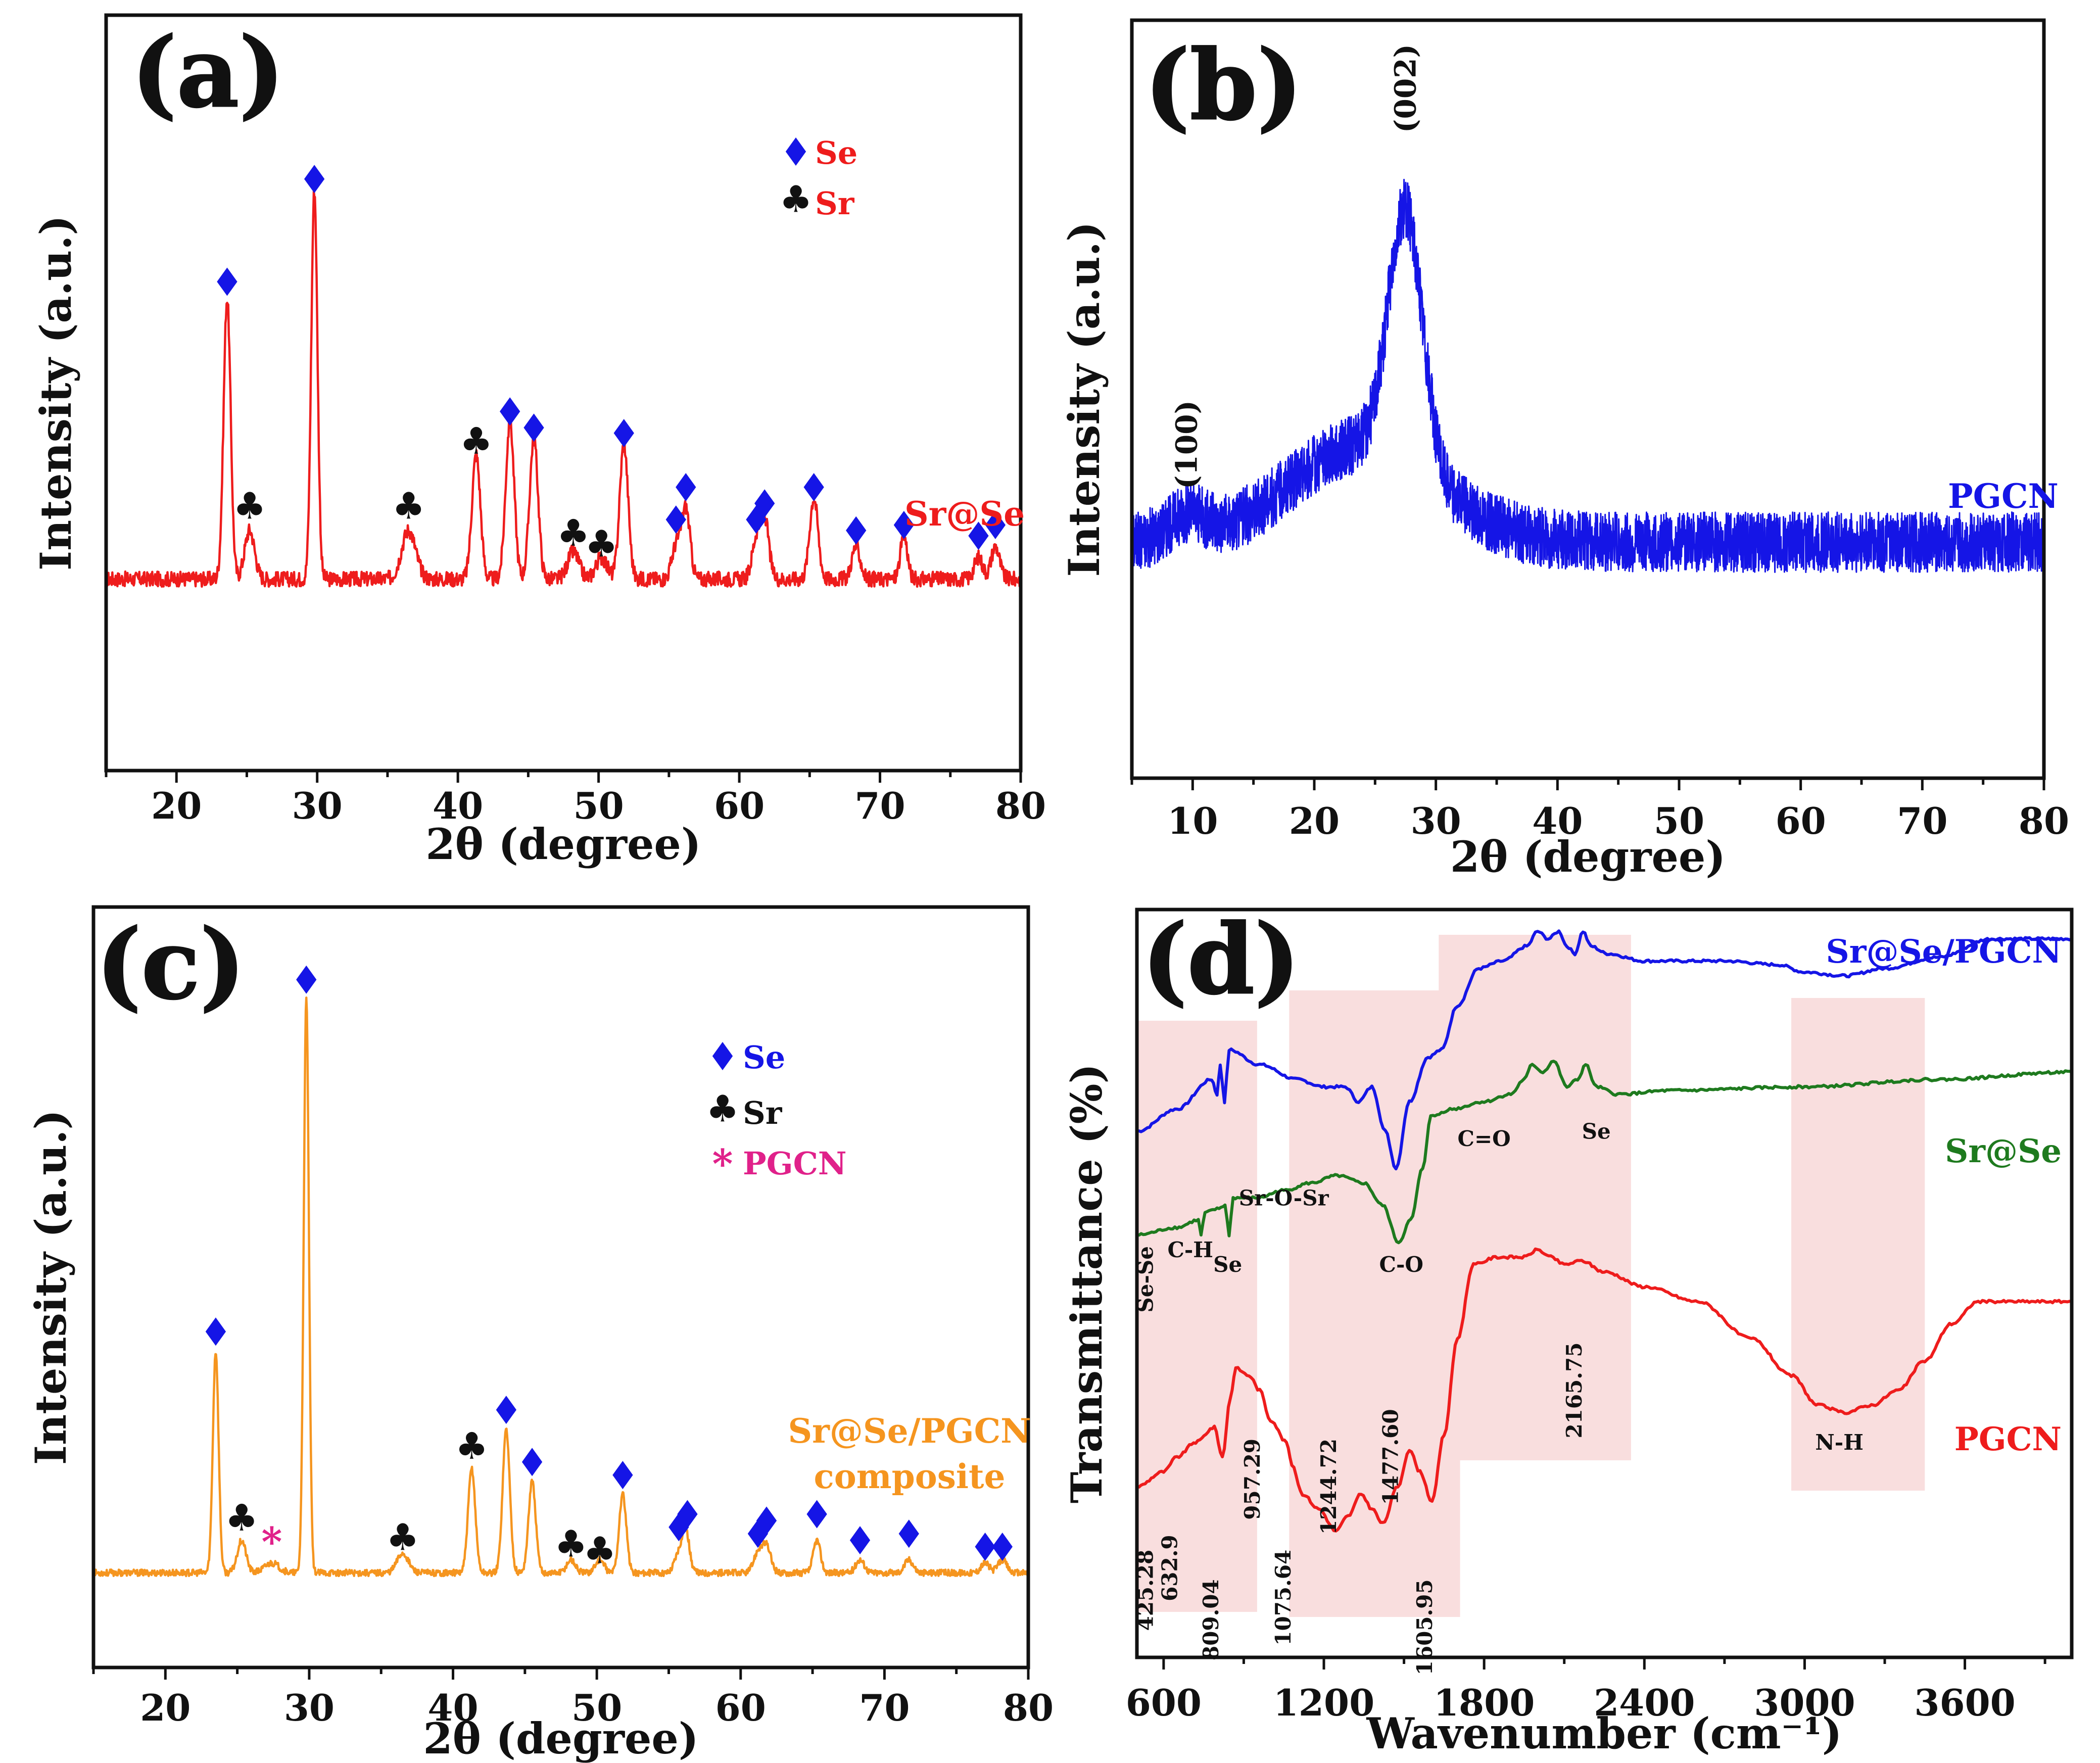 This screenshot has height=1763, width=2100. What do you see at coordinates (1186, 444) in the screenshot?
I see `peak-label: (100)` at bounding box center [1186, 444].